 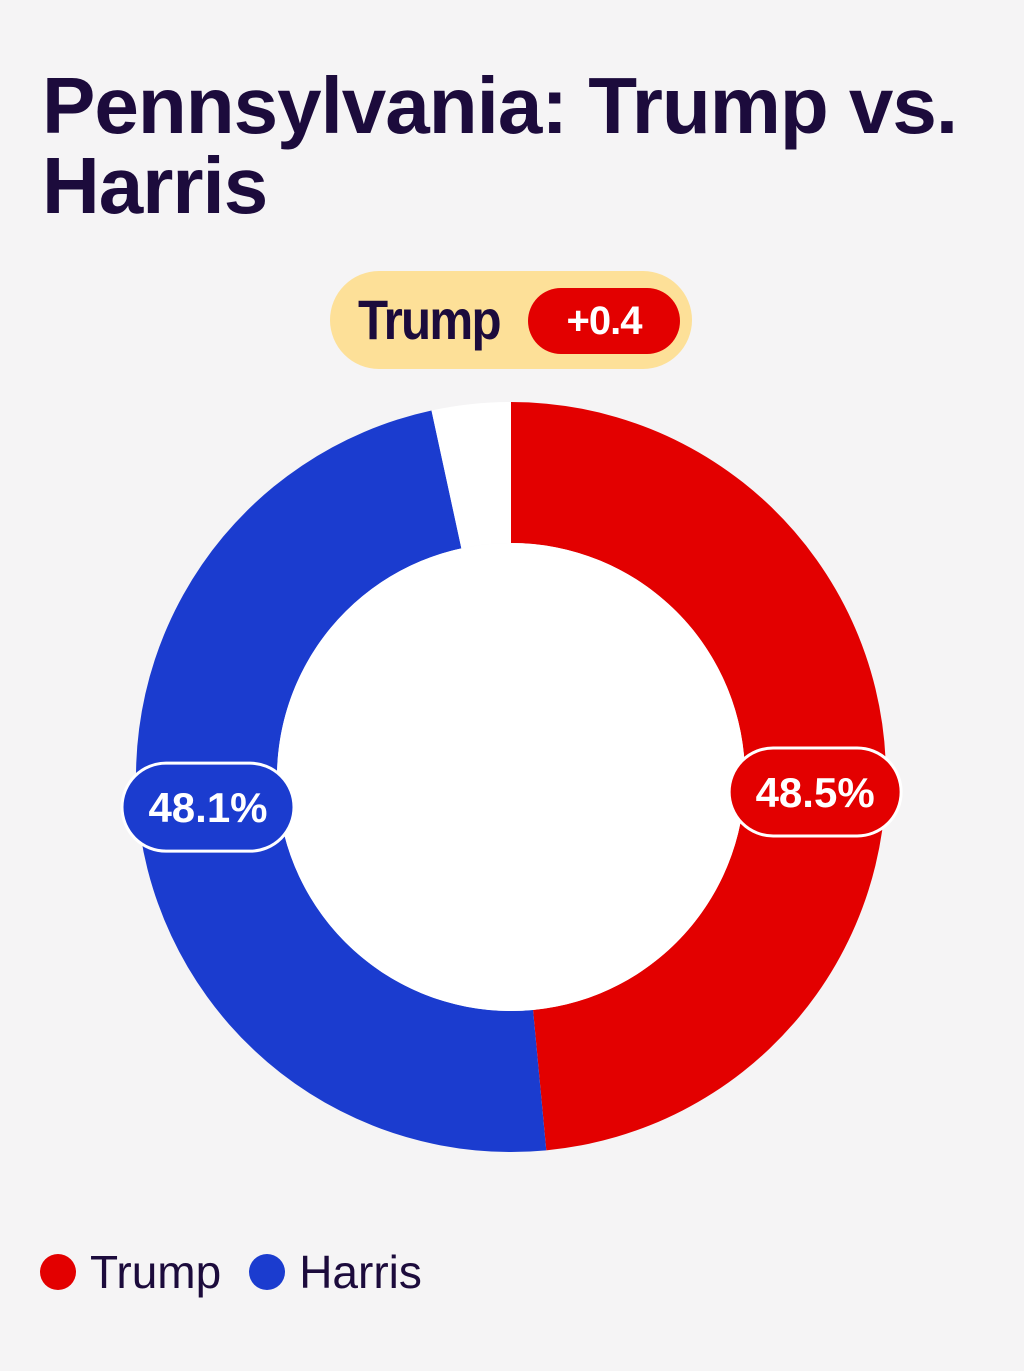 I want to click on legend-item-harris: Harris, so click(x=335, y=1272).